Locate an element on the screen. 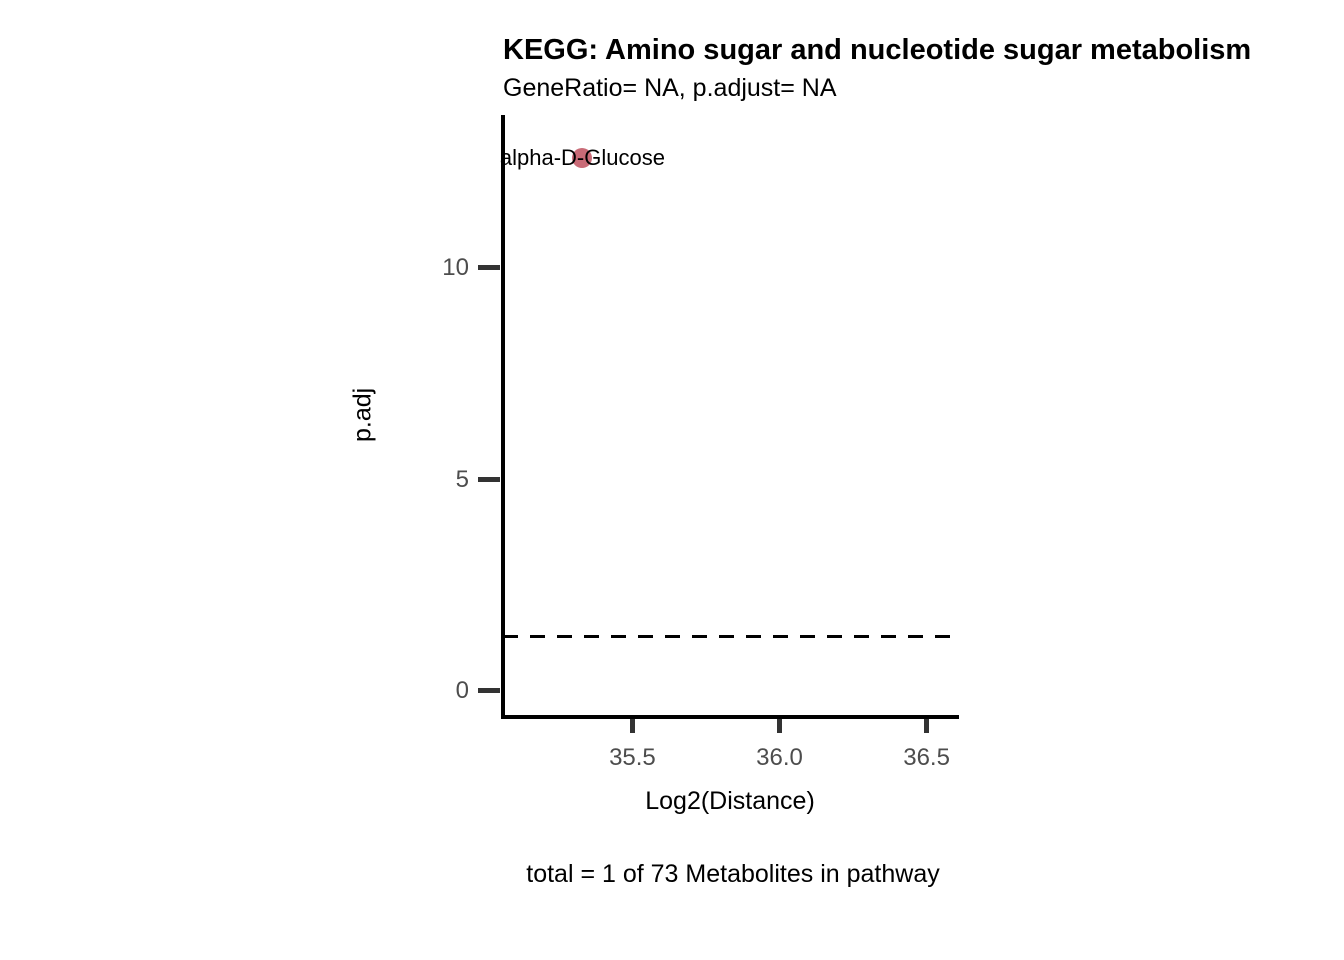  x-tick-label: 36.5 is located at coordinates (926, 757).